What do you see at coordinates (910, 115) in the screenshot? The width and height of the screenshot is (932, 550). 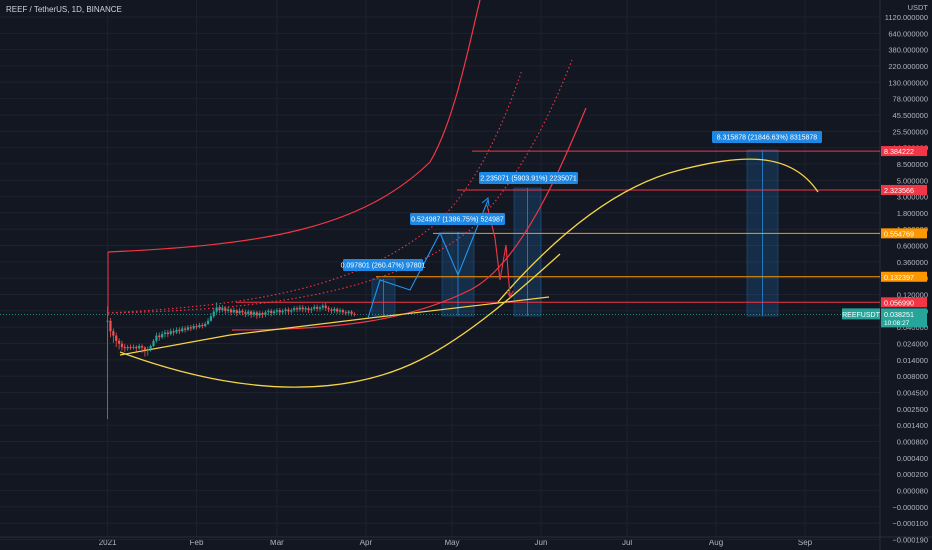 I see `y-tick-label: 45.500000` at bounding box center [910, 115].